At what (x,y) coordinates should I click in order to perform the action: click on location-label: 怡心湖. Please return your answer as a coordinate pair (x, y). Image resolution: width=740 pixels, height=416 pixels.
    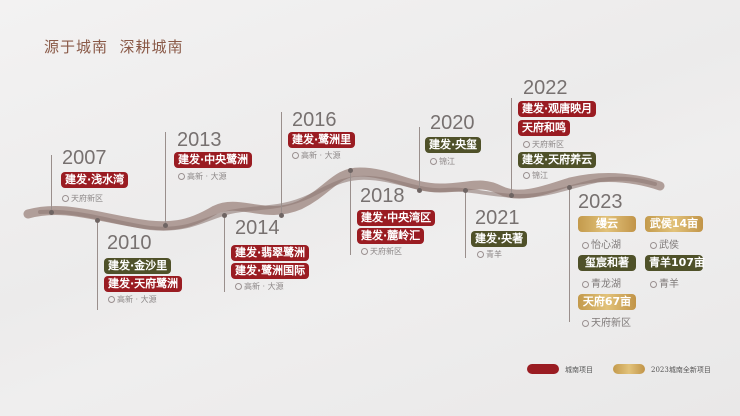
    Looking at the image, I should click on (601, 243).